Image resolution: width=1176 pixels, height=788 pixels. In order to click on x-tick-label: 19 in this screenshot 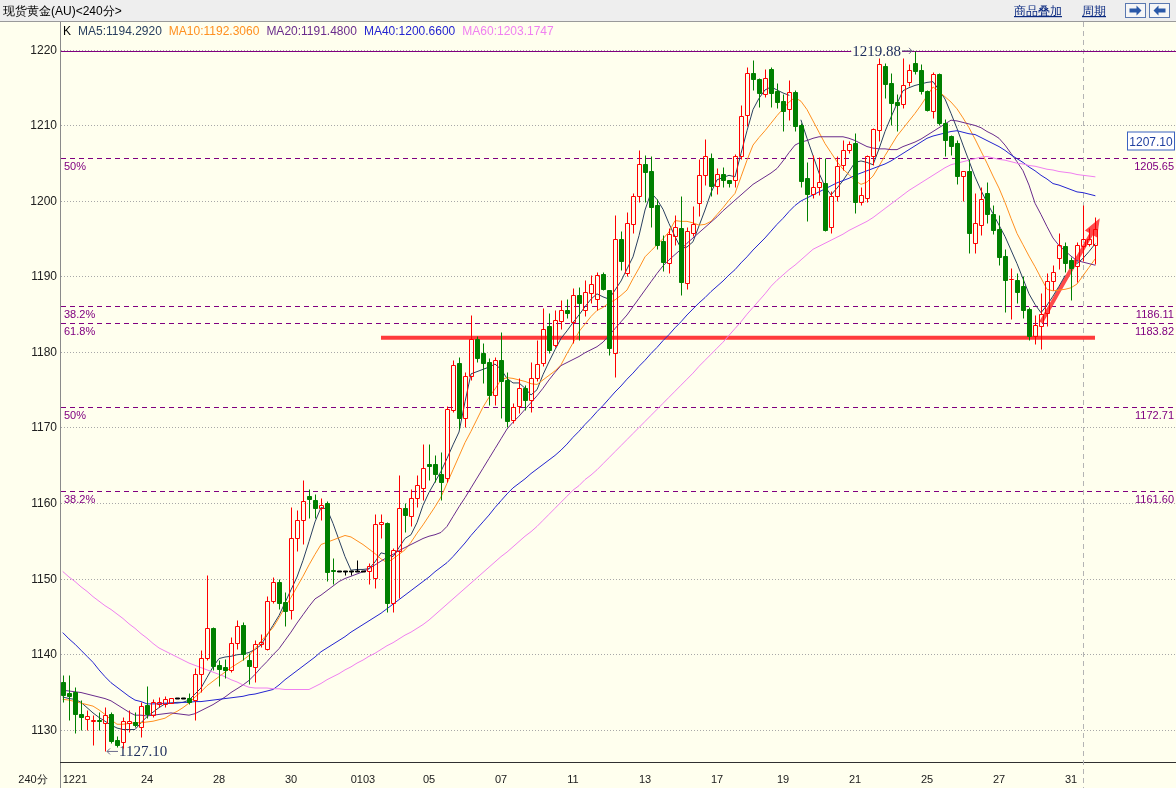, I will do `click(783, 779)`.